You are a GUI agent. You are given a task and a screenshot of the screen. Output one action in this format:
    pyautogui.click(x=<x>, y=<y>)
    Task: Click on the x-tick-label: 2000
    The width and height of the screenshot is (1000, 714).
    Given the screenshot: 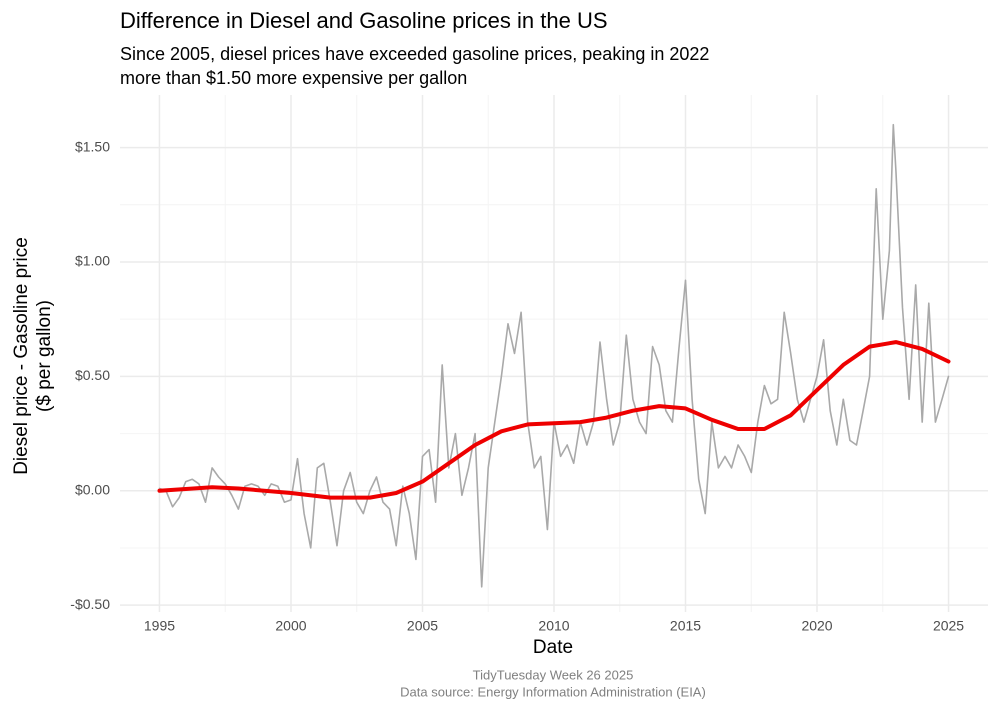 What is the action you would take?
    pyautogui.click(x=290, y=626)
    